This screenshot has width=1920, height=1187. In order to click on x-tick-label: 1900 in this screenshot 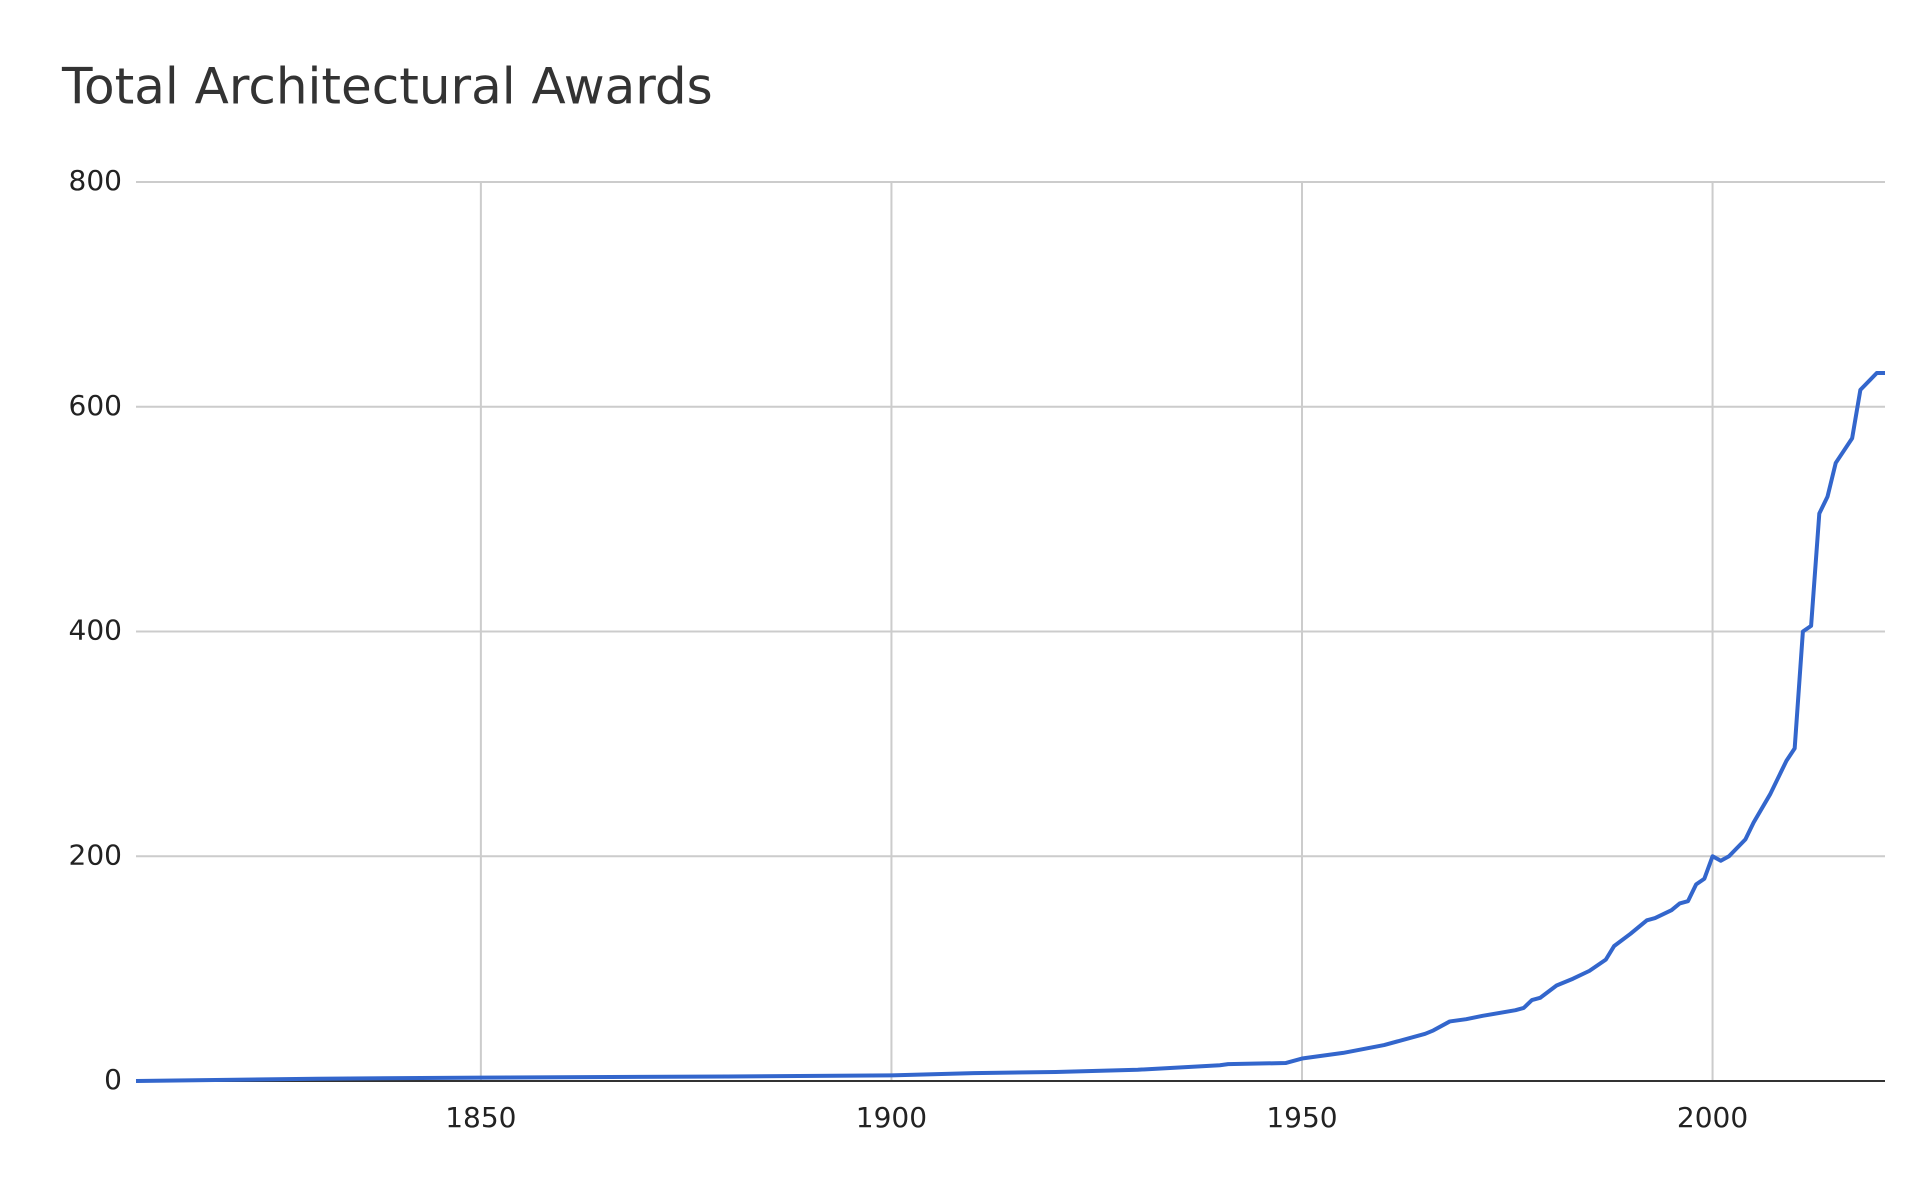, I will do `click(891, 1117)`.